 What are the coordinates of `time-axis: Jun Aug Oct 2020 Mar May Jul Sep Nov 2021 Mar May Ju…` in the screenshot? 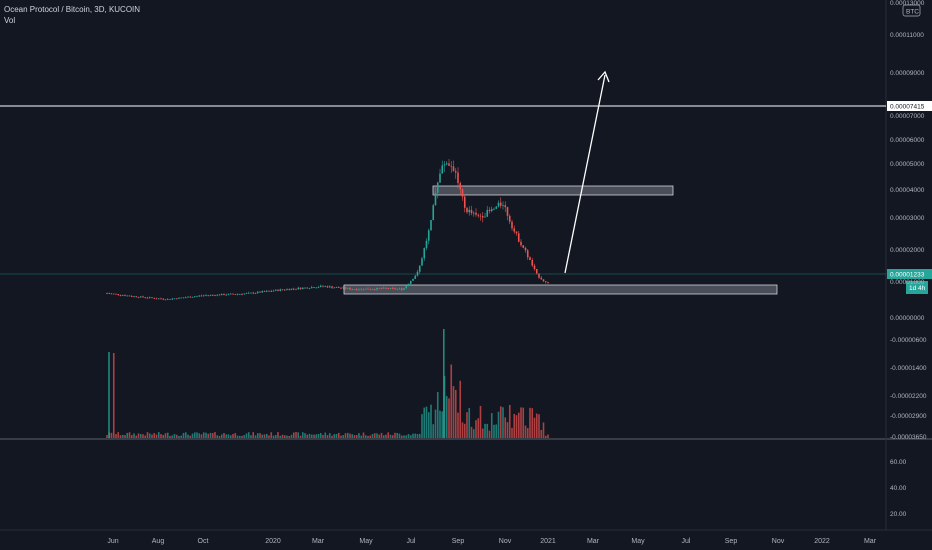 It's located at (491, 541).